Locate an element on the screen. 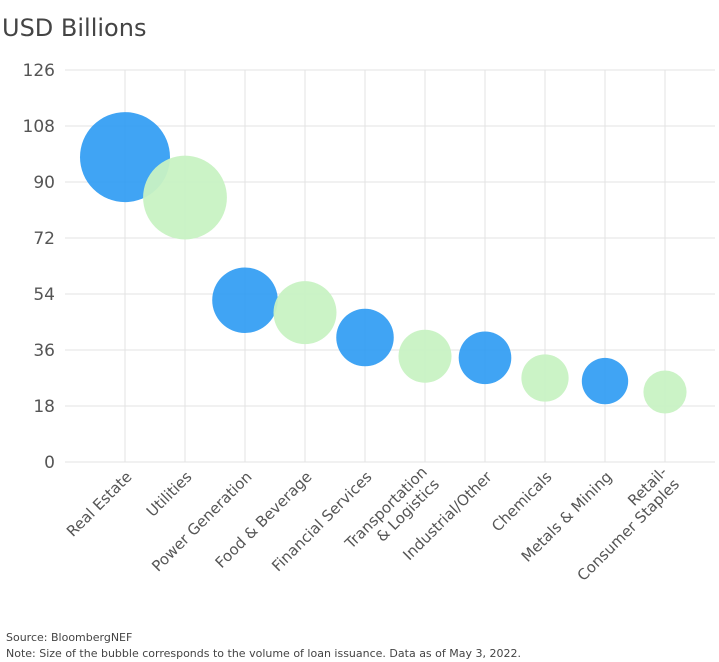 This screenshot has width=719, height=662. y-tick-label: 0 is located at coordinates (49, 463).